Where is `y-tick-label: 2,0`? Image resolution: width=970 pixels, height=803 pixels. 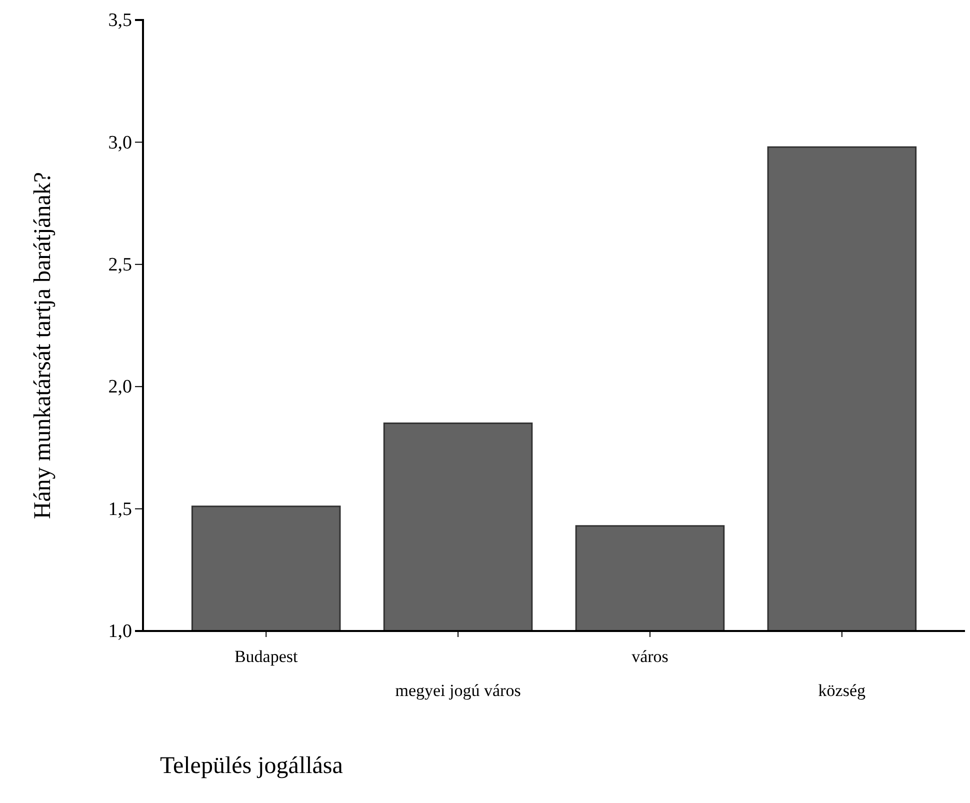
y-tick-label: 2,0 is located at coordinates (120, 387).